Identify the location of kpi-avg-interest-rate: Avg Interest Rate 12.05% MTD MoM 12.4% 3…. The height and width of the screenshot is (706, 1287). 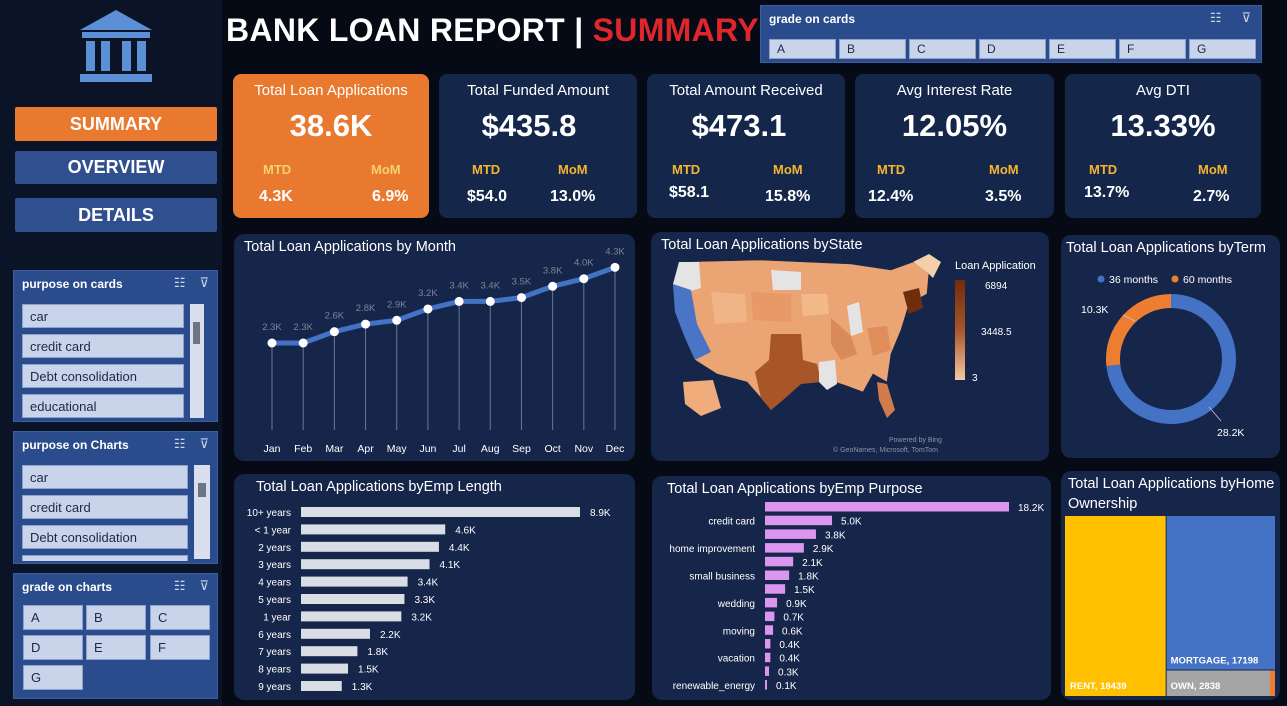
(954, 146).